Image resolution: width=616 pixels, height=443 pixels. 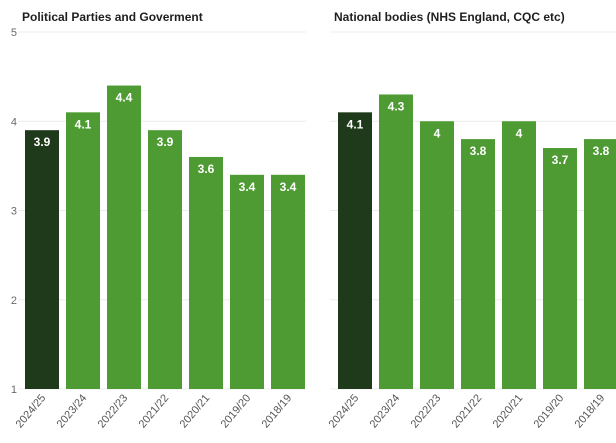 What do you see at coordinates (14, 33) in the screenshot?
I see `y-tick-label: 5` at bounding box center [14, 33].